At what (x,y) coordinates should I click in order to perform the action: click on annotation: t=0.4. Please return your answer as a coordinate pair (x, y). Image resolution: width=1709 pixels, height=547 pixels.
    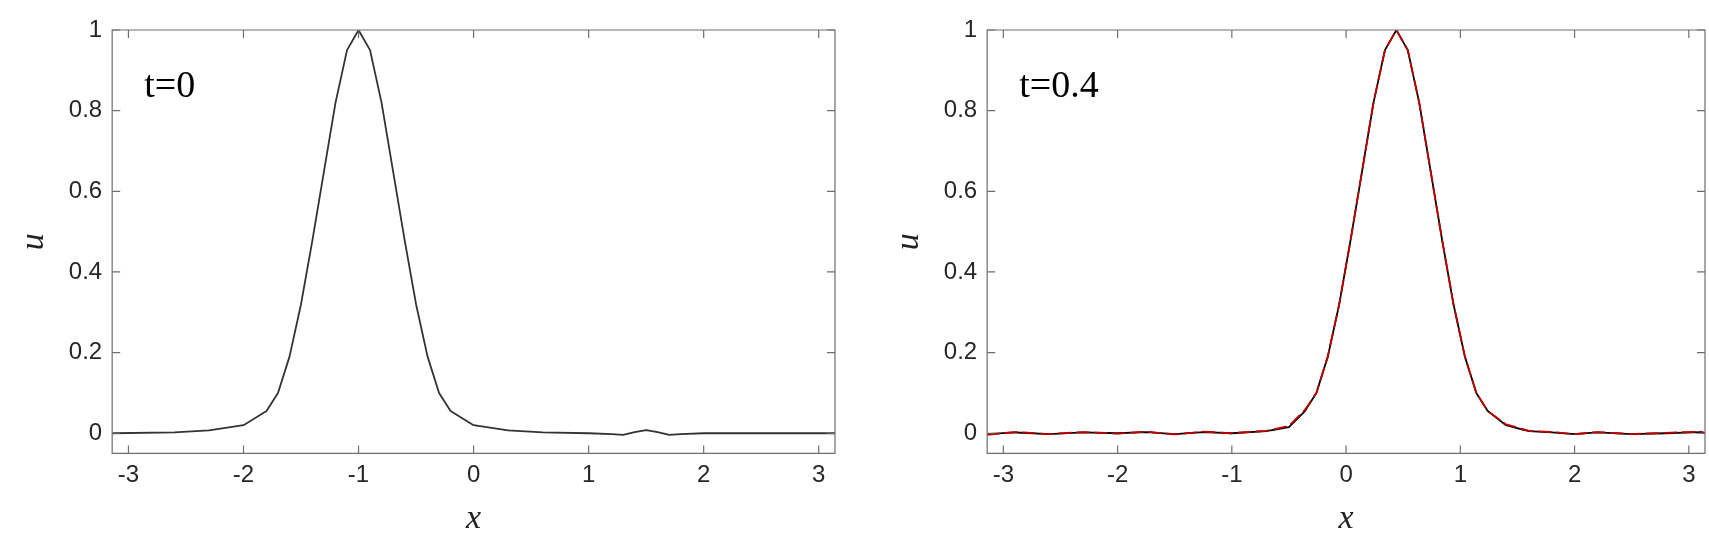
    Looking at the image, I should click on (1059, 83).